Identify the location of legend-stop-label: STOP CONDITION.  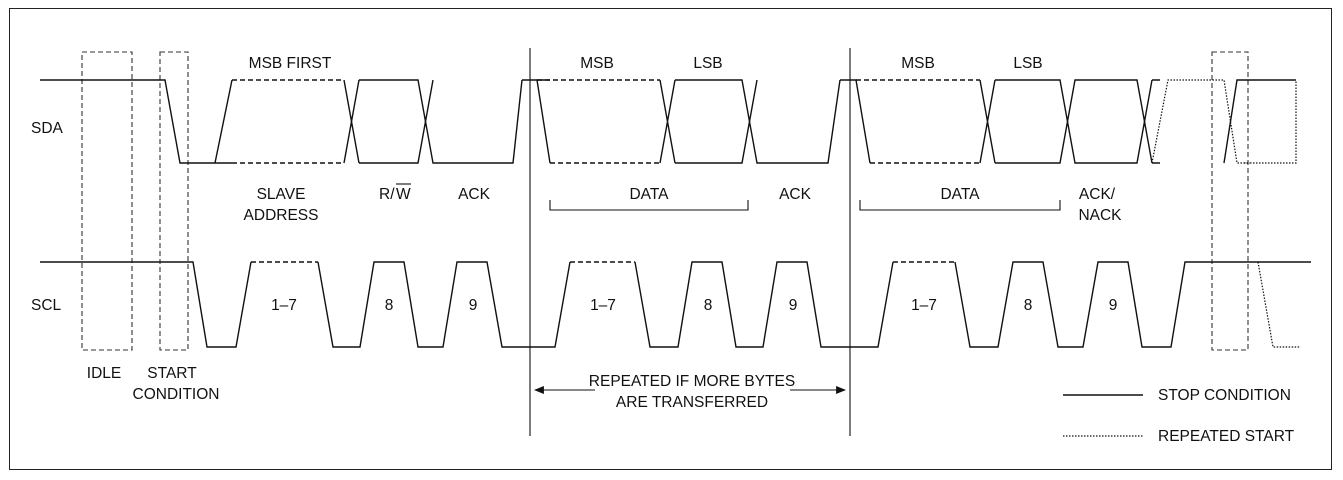
(1224, 395).